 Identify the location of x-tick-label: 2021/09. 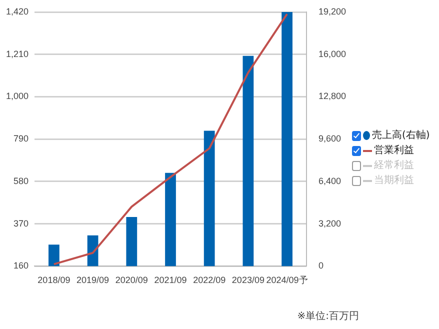
(170, 280).